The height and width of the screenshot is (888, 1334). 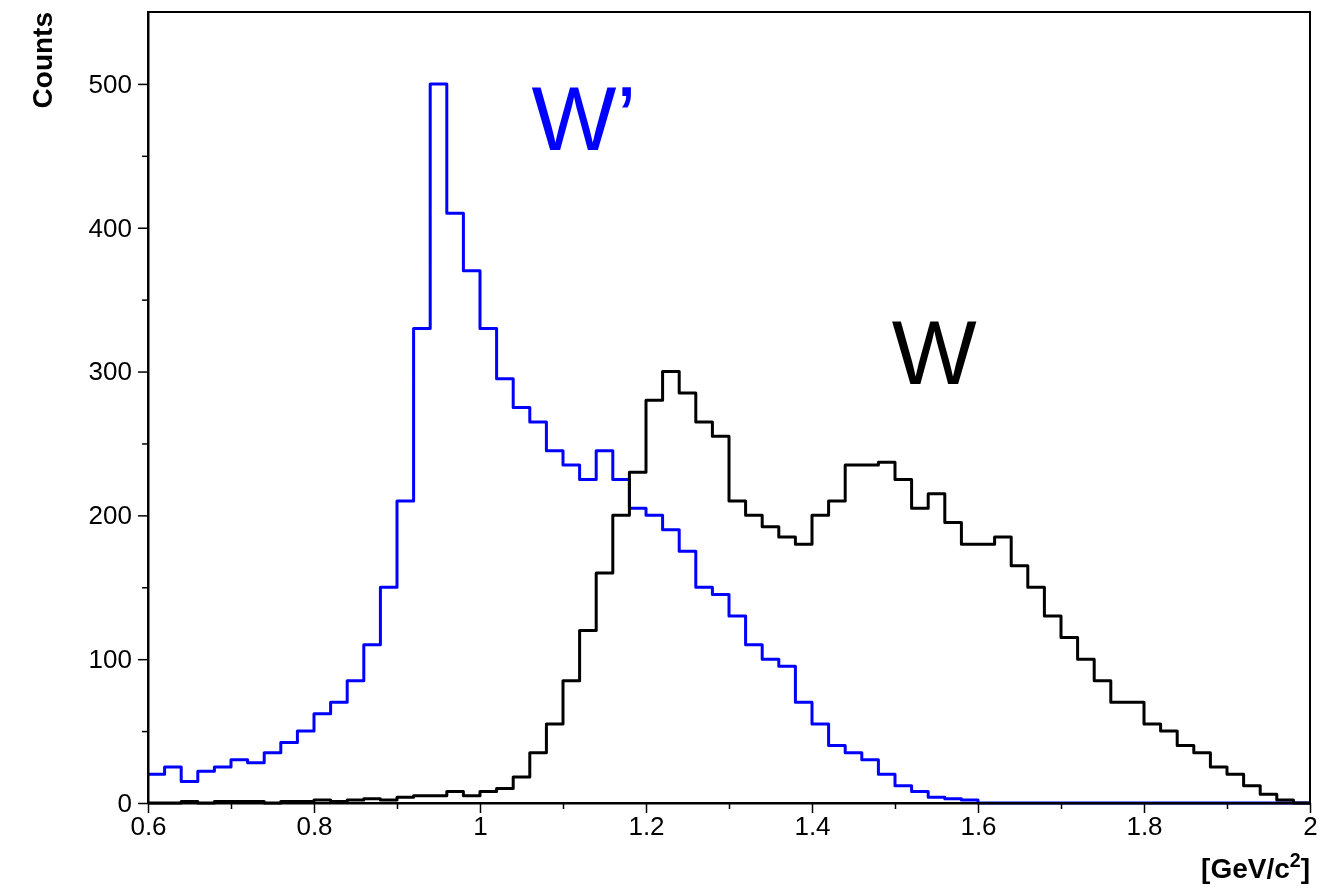 I want to click on x-tick-label: 0.8, so click(x=314, y=826).